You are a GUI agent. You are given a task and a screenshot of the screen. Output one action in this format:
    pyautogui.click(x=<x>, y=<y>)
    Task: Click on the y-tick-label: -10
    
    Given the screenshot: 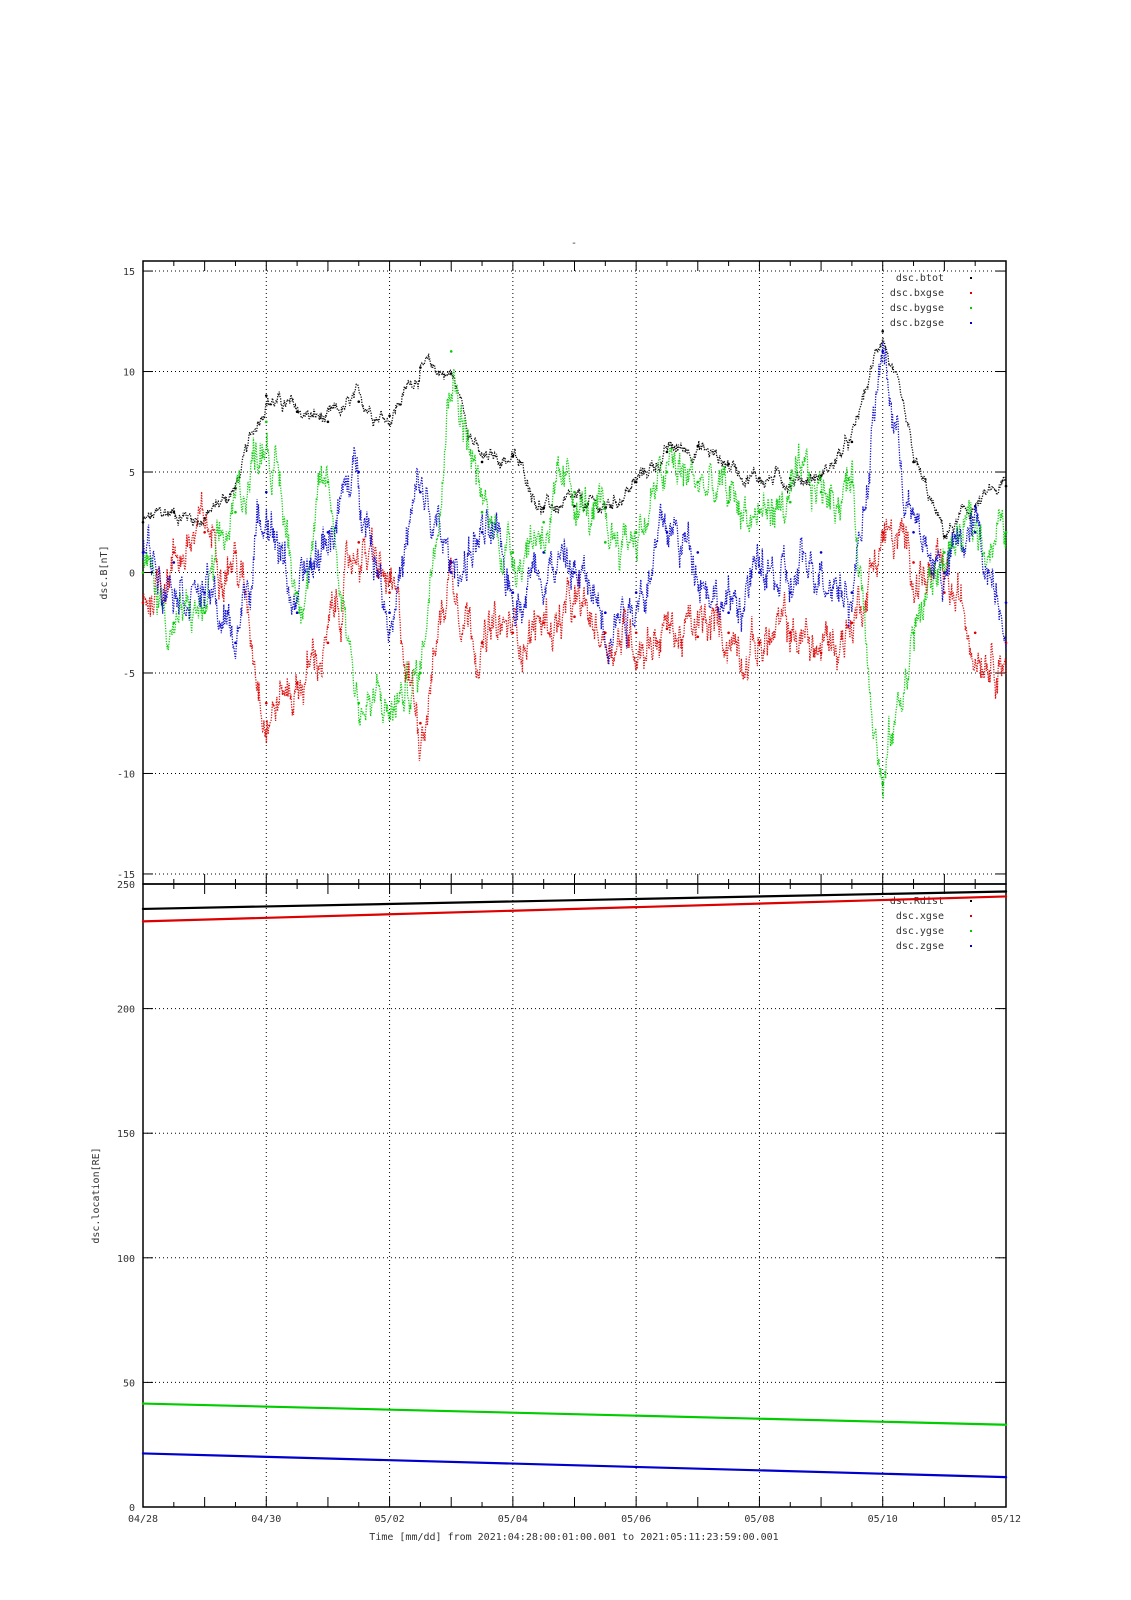 What is the action you would take?
    pyautogui.click(x=126, y=774)
    